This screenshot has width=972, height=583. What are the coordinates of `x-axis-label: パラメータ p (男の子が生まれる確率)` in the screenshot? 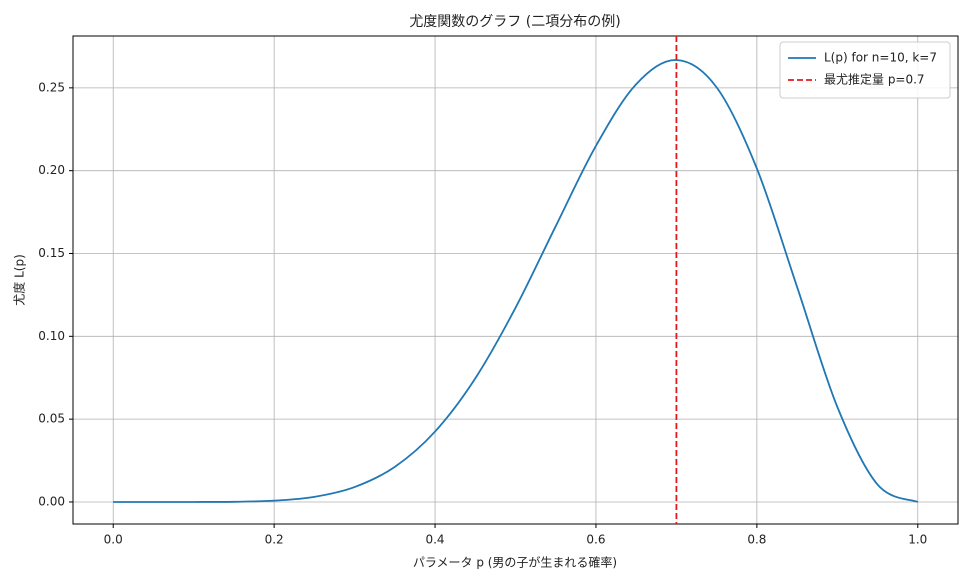 It's located at (515, 562).